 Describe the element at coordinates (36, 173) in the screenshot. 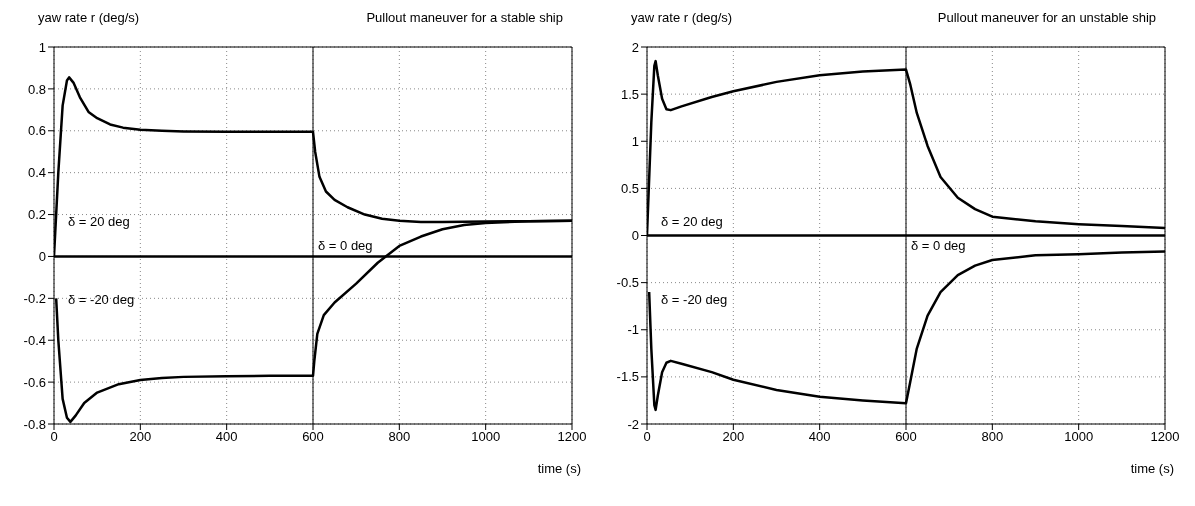

I see `y-tick-label: 0.4` at that location.